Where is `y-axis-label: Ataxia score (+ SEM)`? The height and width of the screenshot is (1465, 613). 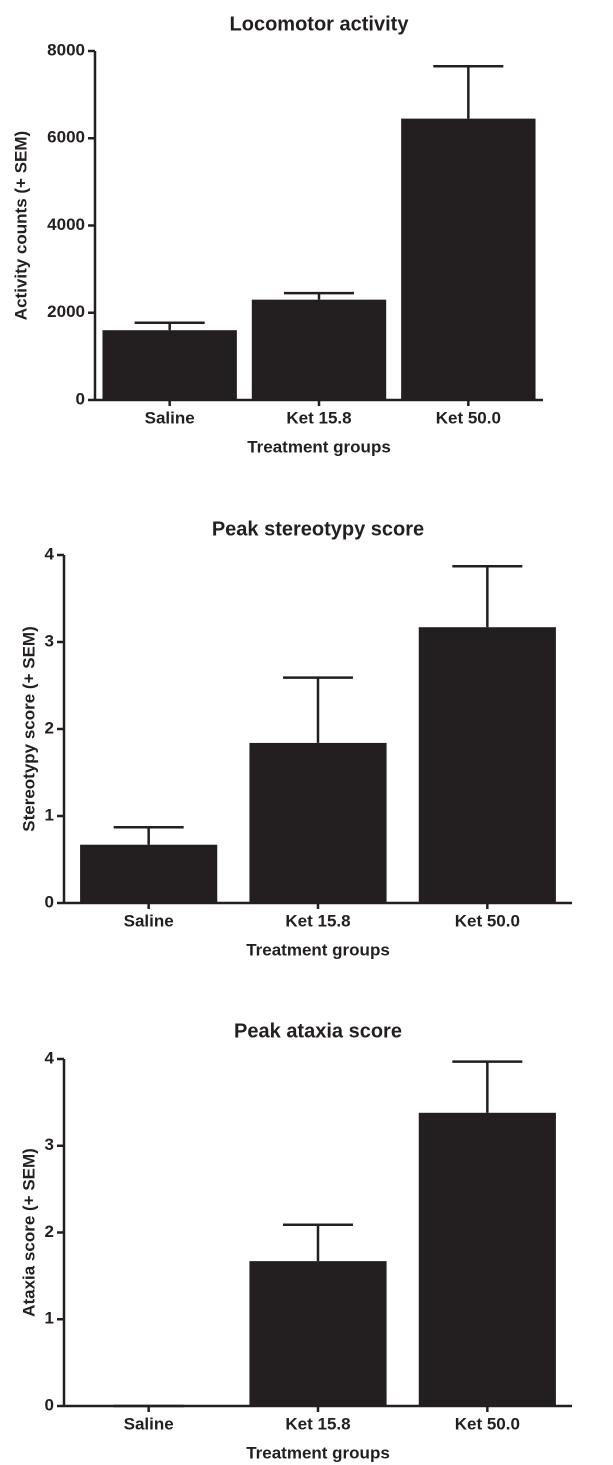
y-axis-label: Ataxia score (+ SEM) is located at coordinates (28, 1232).